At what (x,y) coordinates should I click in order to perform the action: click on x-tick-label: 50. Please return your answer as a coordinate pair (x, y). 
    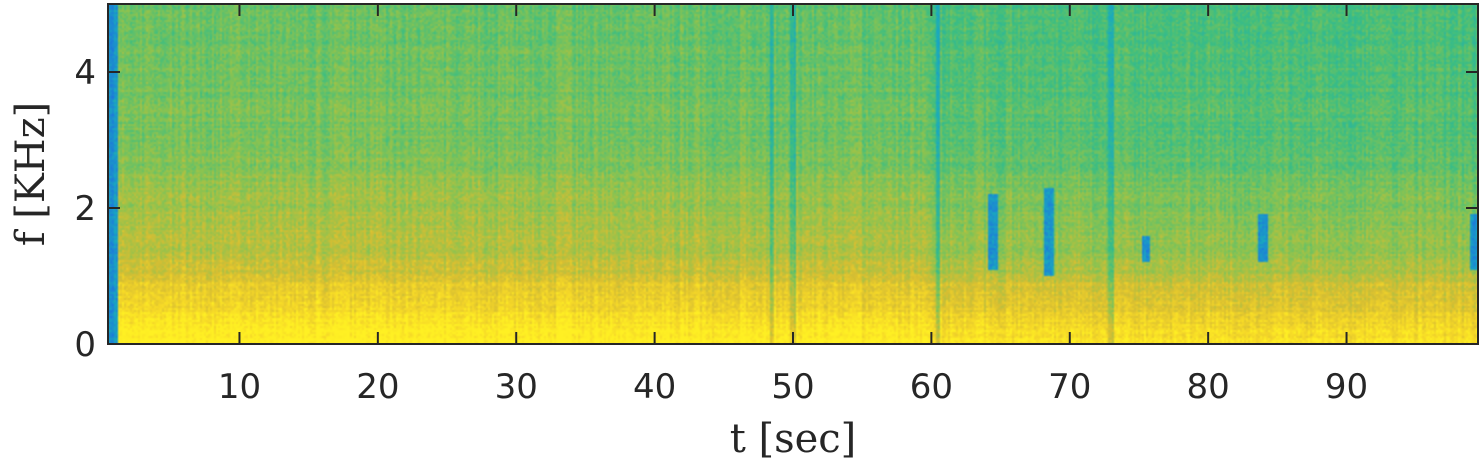
    Looking at the image, I should click on (792, 387).